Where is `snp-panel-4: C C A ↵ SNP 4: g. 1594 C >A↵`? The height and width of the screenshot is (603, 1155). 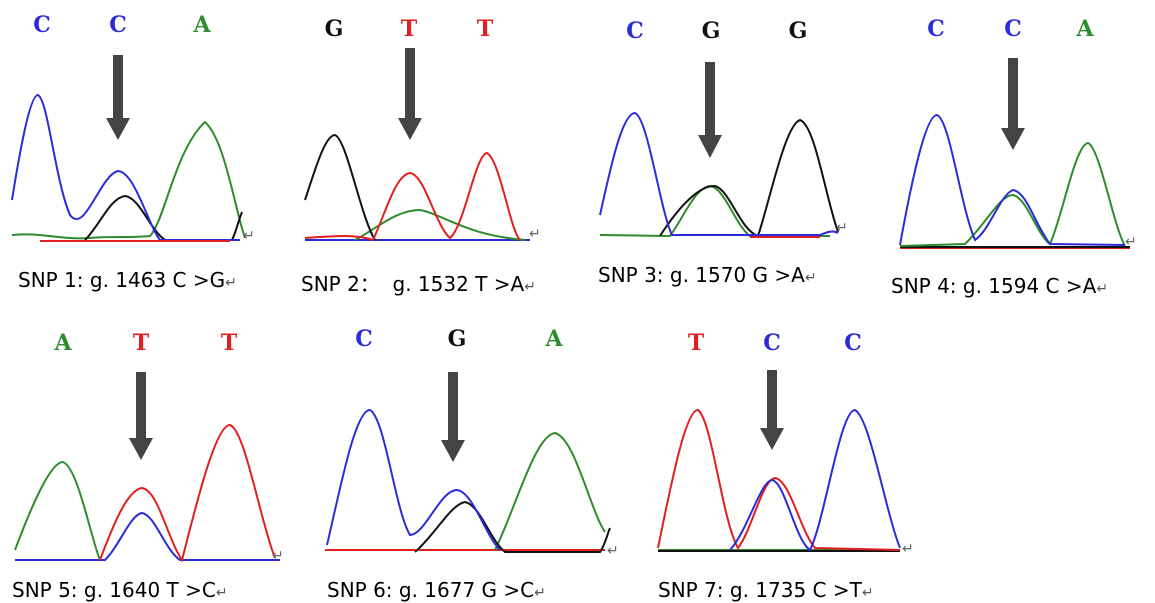 snp-panel-4: C C A ↵ SNP 4: g. 1594 C >A↵ is located at coordinates (1020, 150).